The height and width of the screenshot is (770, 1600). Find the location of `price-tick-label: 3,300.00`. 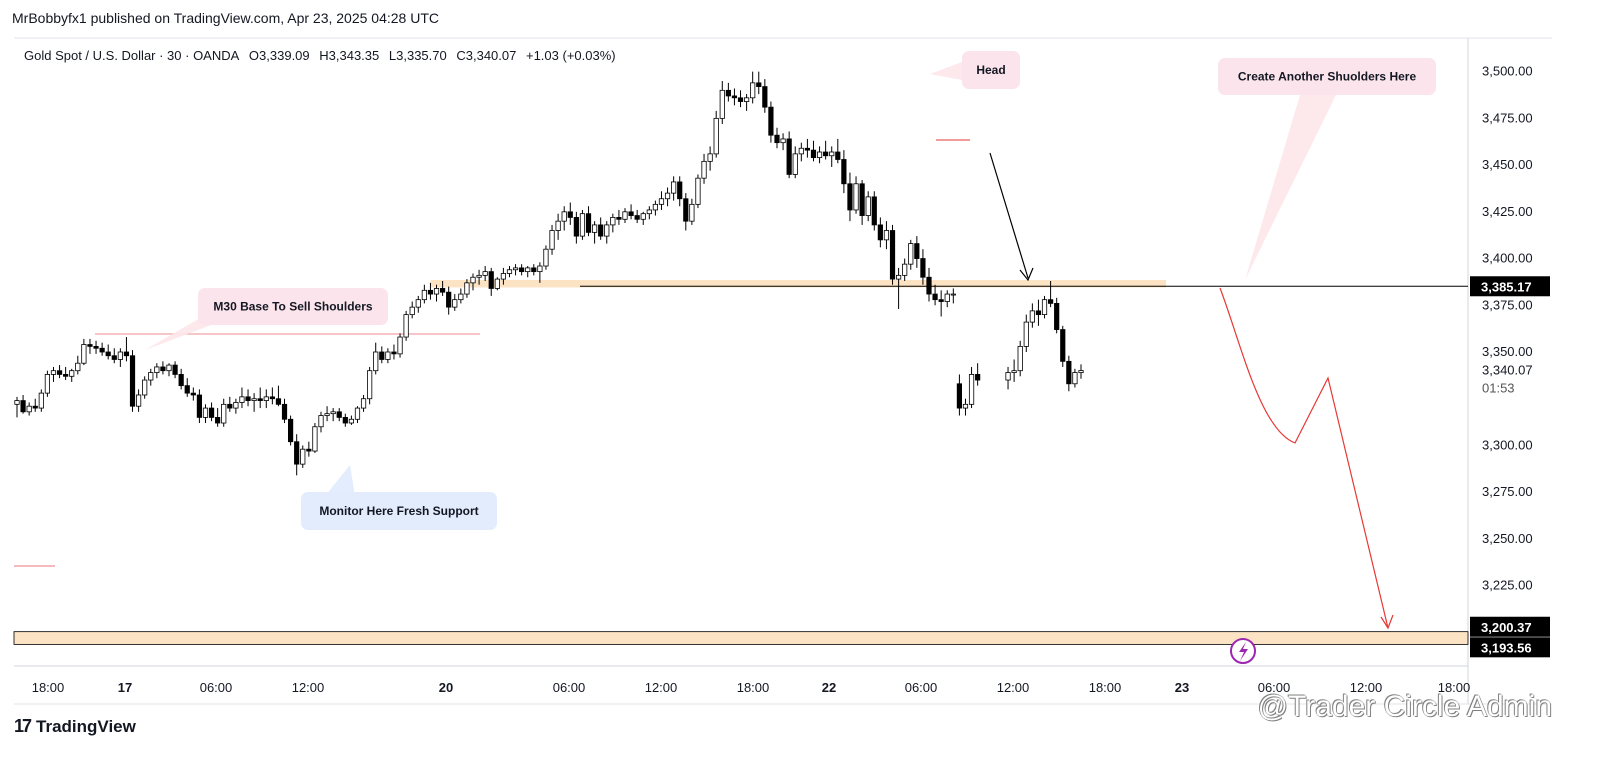

price-tick-label: 3,300.00 is located at coordinates (1507, 444).